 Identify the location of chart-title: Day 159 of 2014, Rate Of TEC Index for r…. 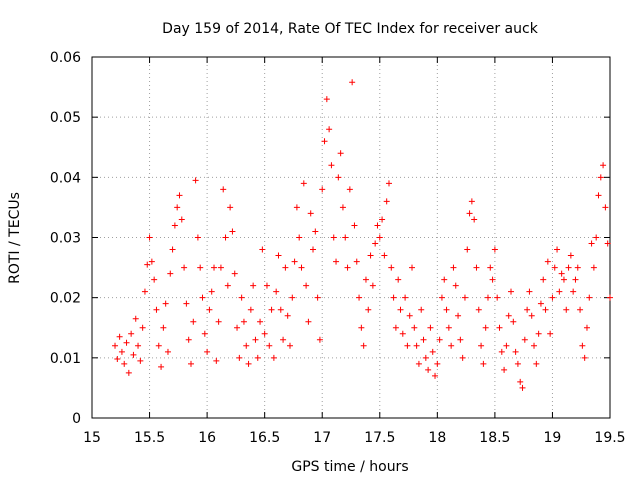
(350, 29).